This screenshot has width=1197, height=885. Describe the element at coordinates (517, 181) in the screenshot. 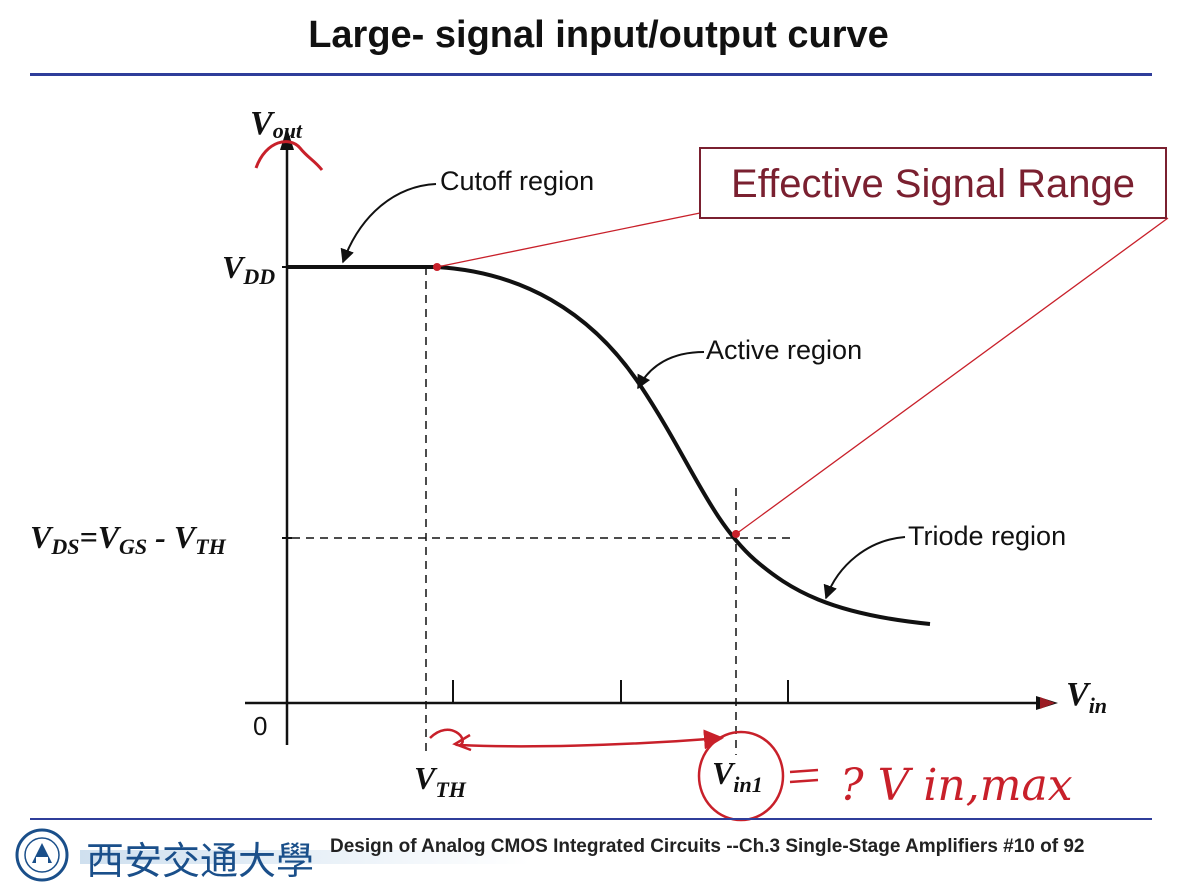

I see `cutoff-region-label: Cutoff region` at that location.